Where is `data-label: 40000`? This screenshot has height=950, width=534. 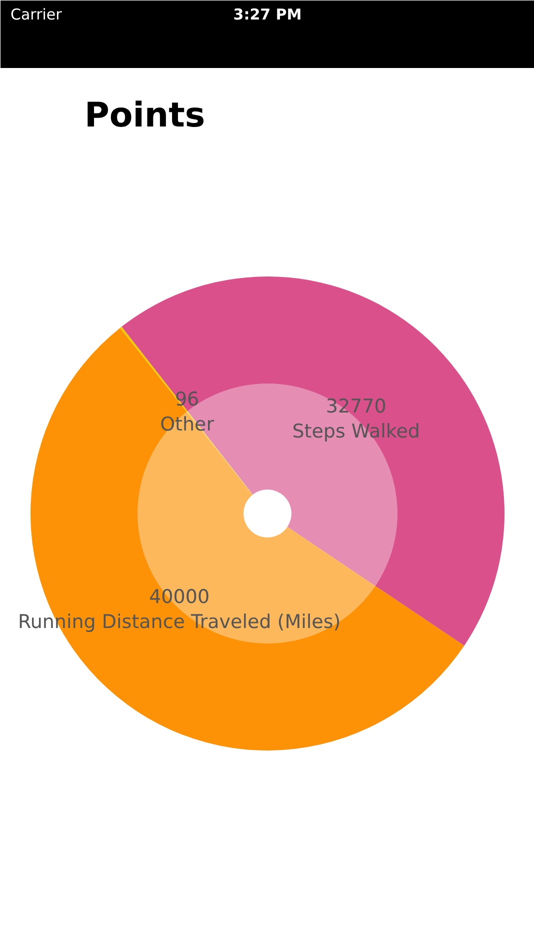 data-label: 40000 is located at coordinates (179, 597).